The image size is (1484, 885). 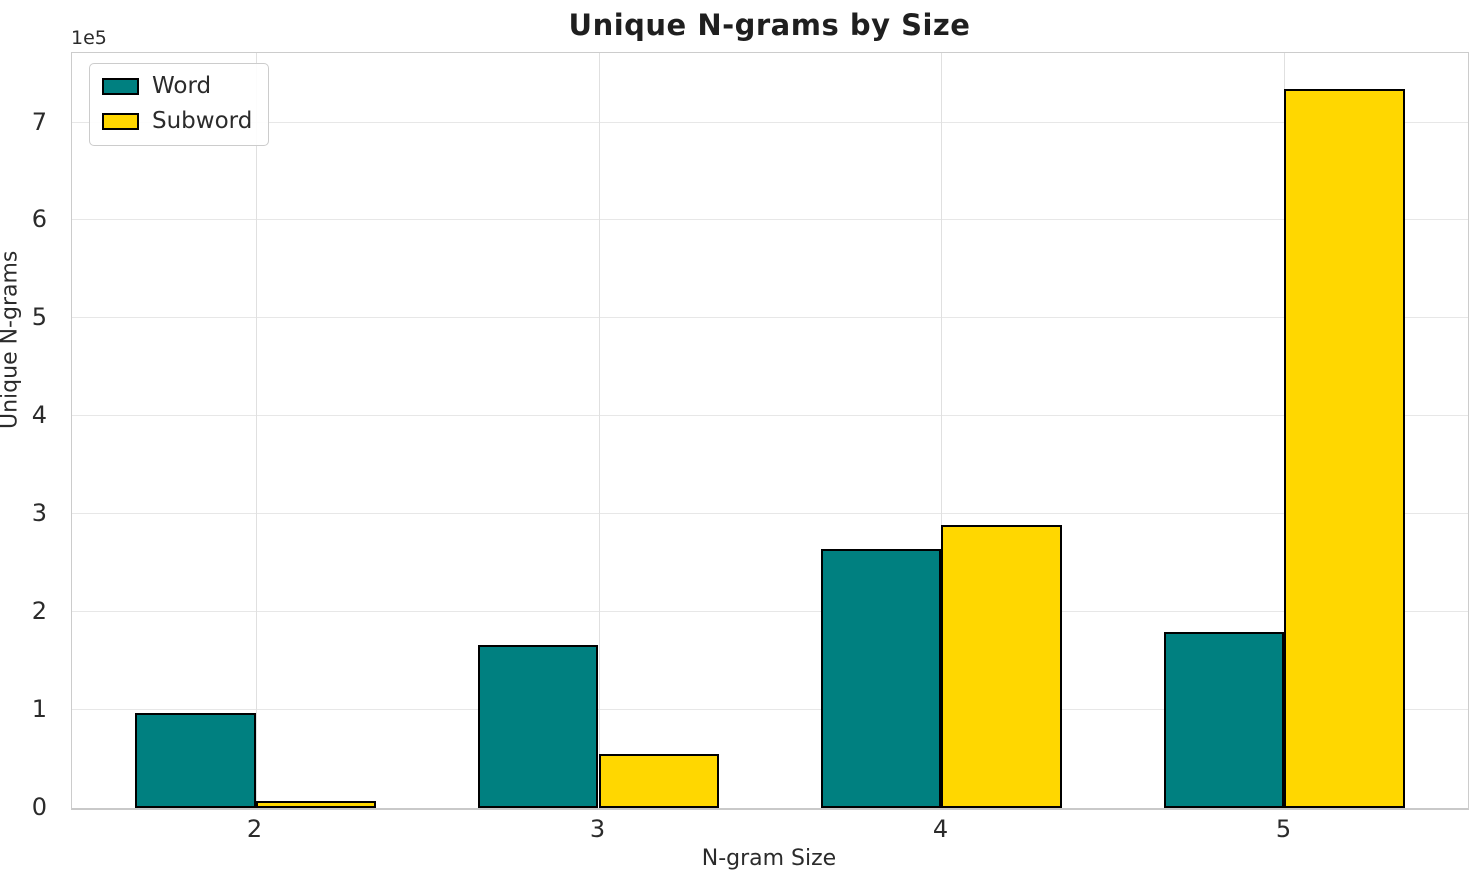 I want to click on x-tick-label: 3, so click(x=597, y=829).